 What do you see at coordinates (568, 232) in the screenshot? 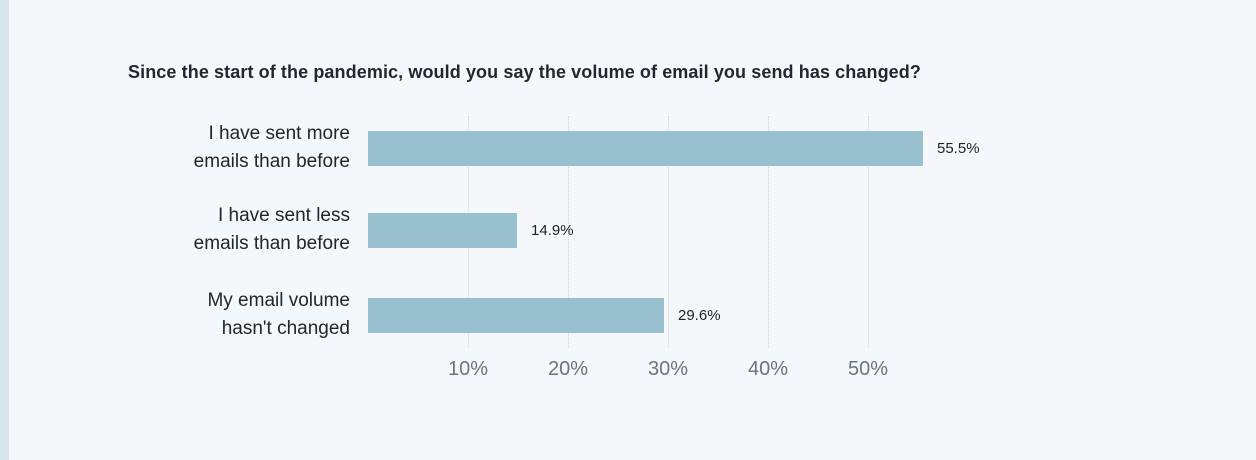
I see `gridline-20pct` at bounding box center [568, 232].